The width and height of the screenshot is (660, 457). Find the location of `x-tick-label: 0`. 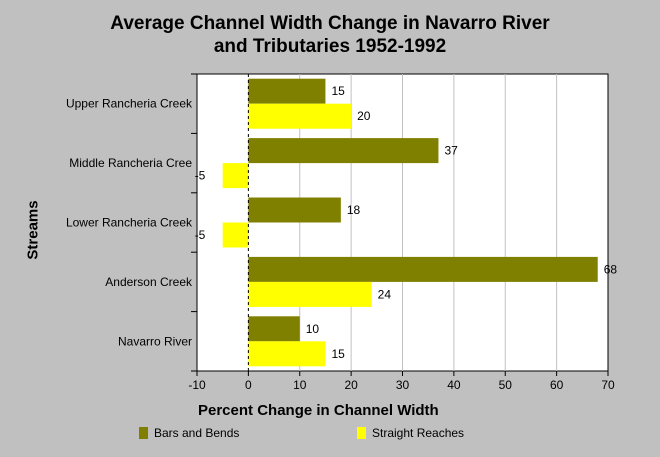

x-tick-label: 0 is located at coordinates (248, 385).